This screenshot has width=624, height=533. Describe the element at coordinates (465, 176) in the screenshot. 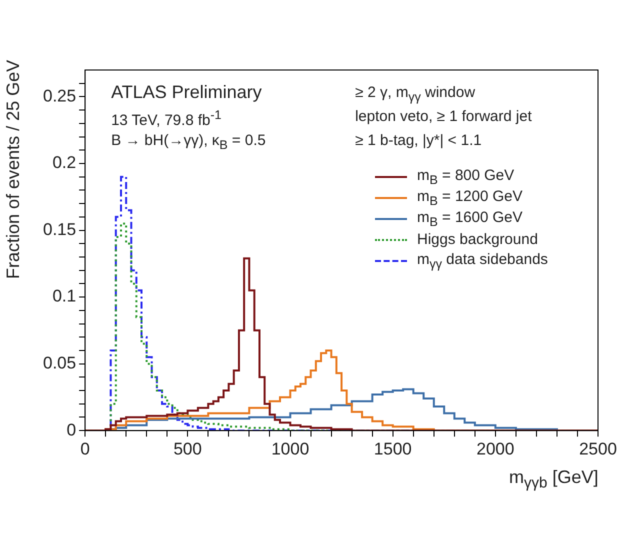

I see `legend-label: m$_{B}$ = 800 GeV` at that location.